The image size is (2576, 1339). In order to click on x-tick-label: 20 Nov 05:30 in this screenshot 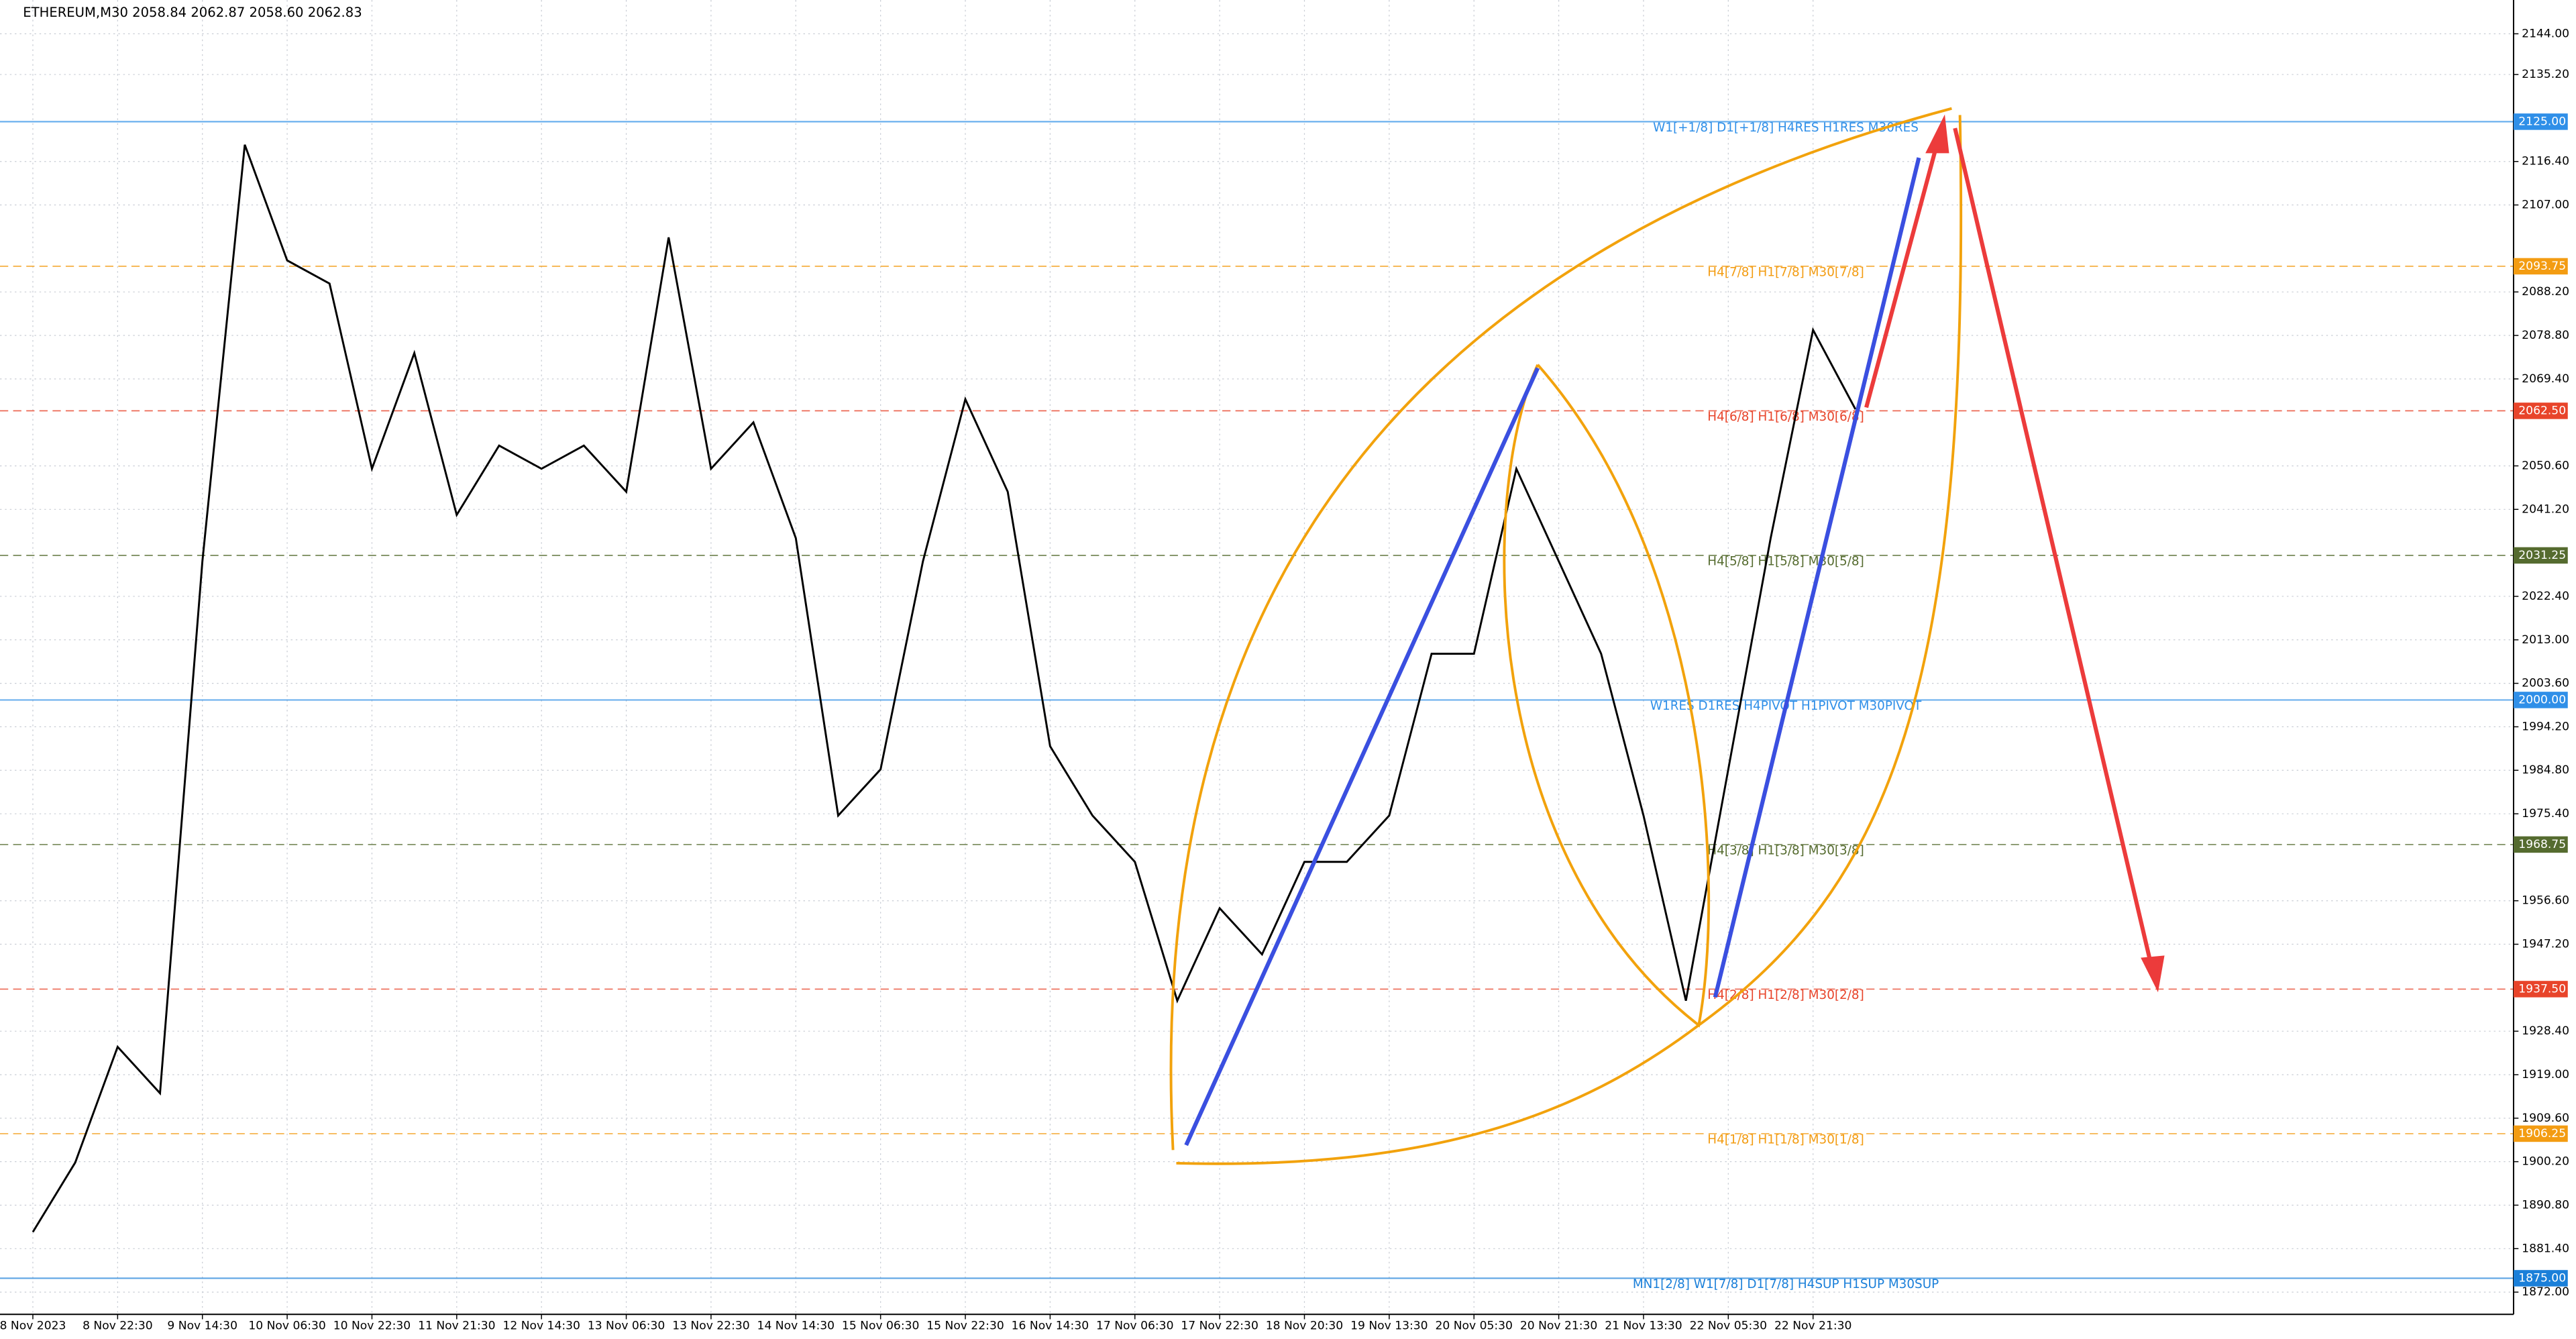, I will do `click(1473, 1325)`.